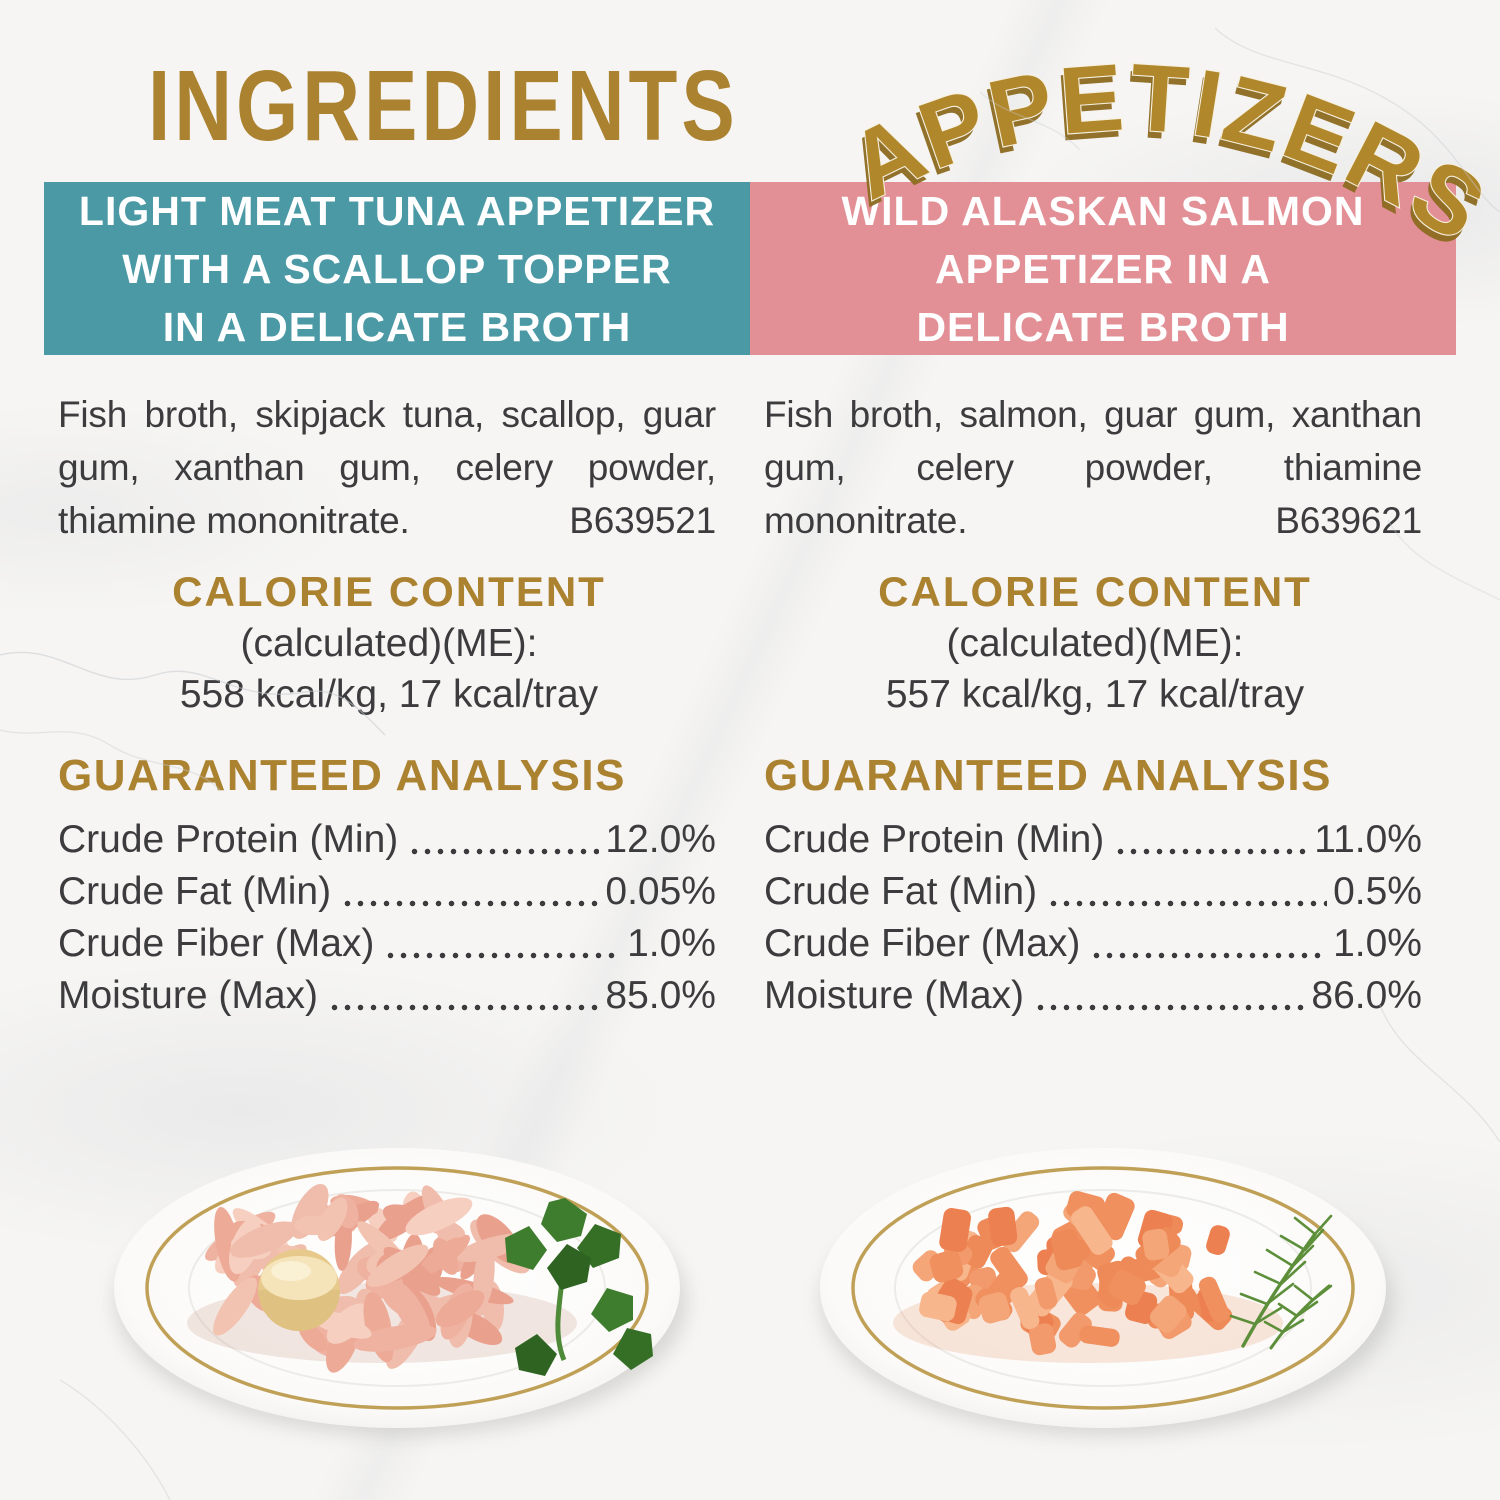 The width and height of the screenshot is (1500, 1500). I want to click on tuna-header-line: IN A DELICATE BROTH, so click(397, 326).